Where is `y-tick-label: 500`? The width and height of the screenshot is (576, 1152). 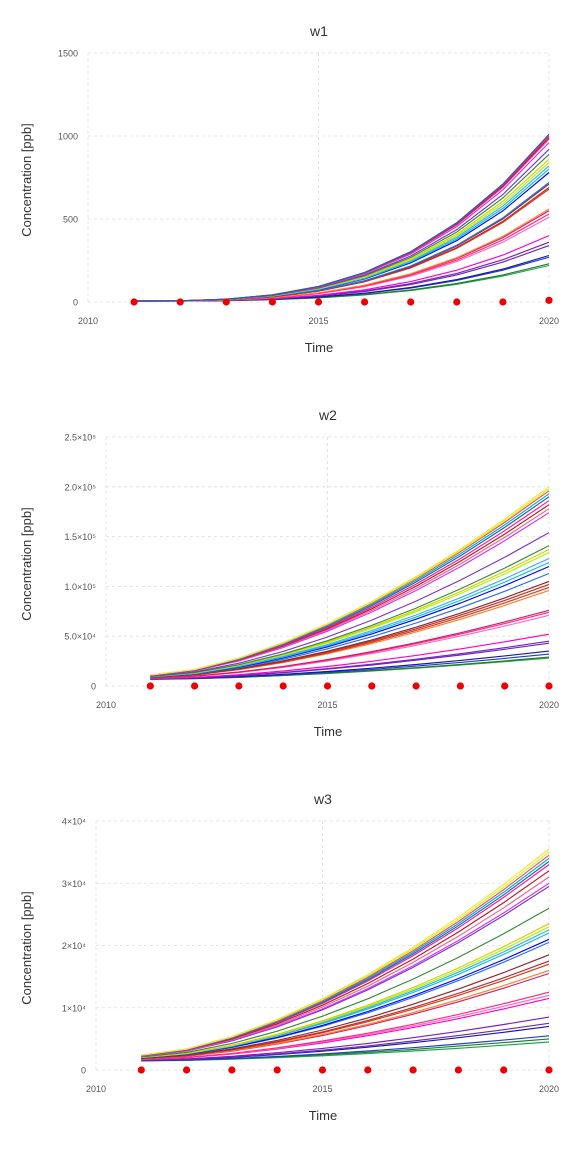 y-tick-label: 500 is located at coordinates (70, 220).